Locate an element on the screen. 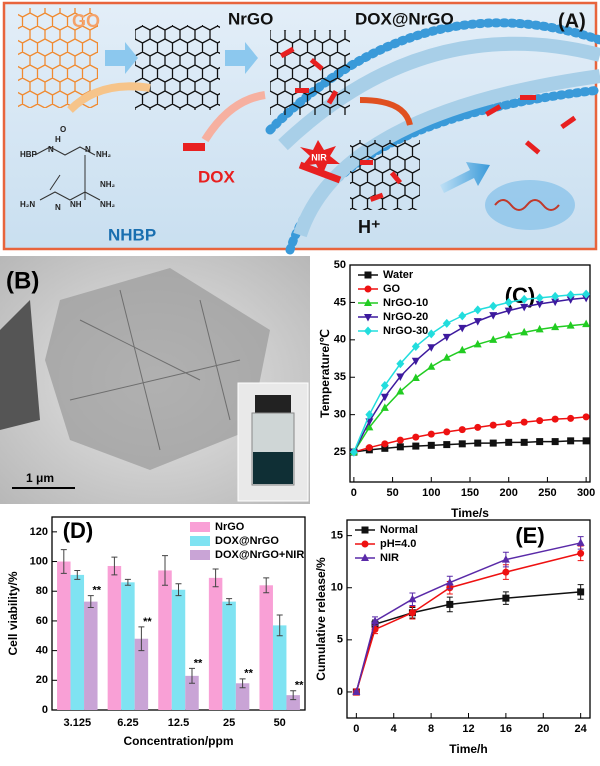  x-tick-label: 300 is located at coordinates (586, 493).